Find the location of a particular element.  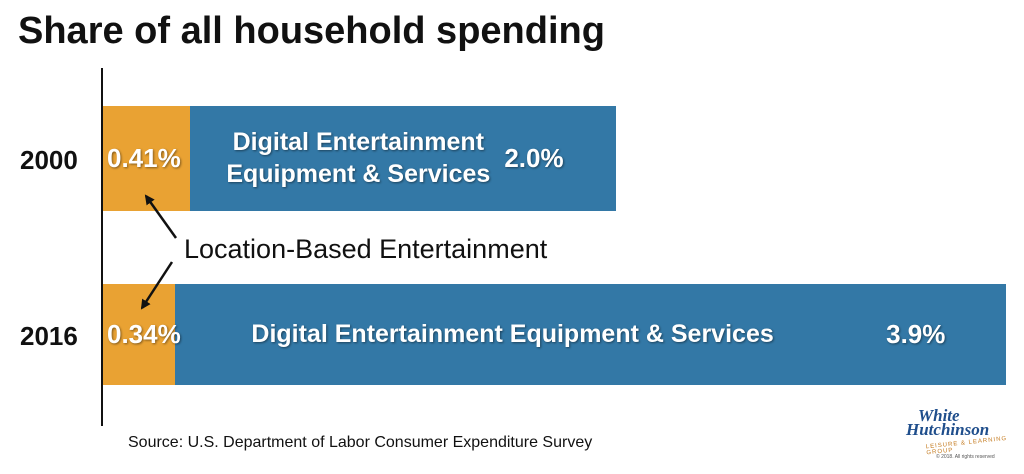

value-label-digital-2016: 3.9% is located at coordinates (916, 333).